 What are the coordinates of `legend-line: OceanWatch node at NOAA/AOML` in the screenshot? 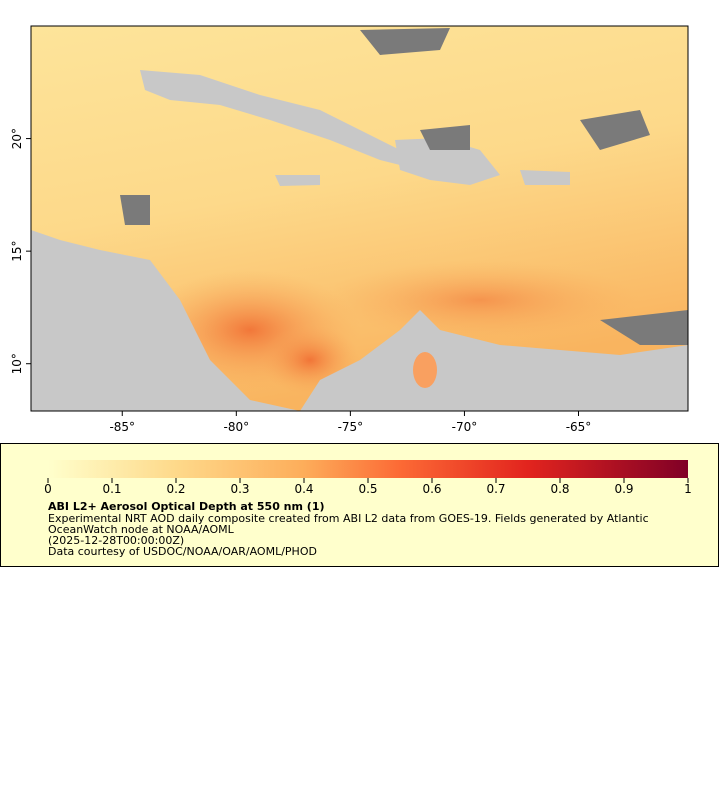 It's located at (141, 529).